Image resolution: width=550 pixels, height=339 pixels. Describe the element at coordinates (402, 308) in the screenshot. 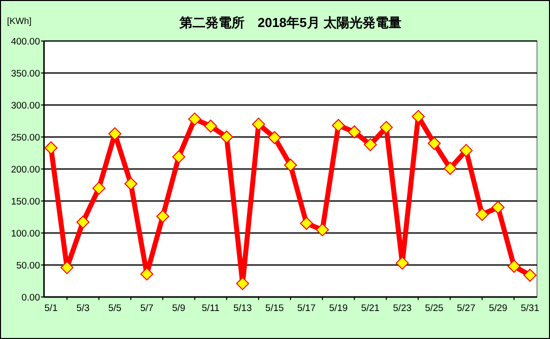

I see `x-tick-label: 5/23` at that location.